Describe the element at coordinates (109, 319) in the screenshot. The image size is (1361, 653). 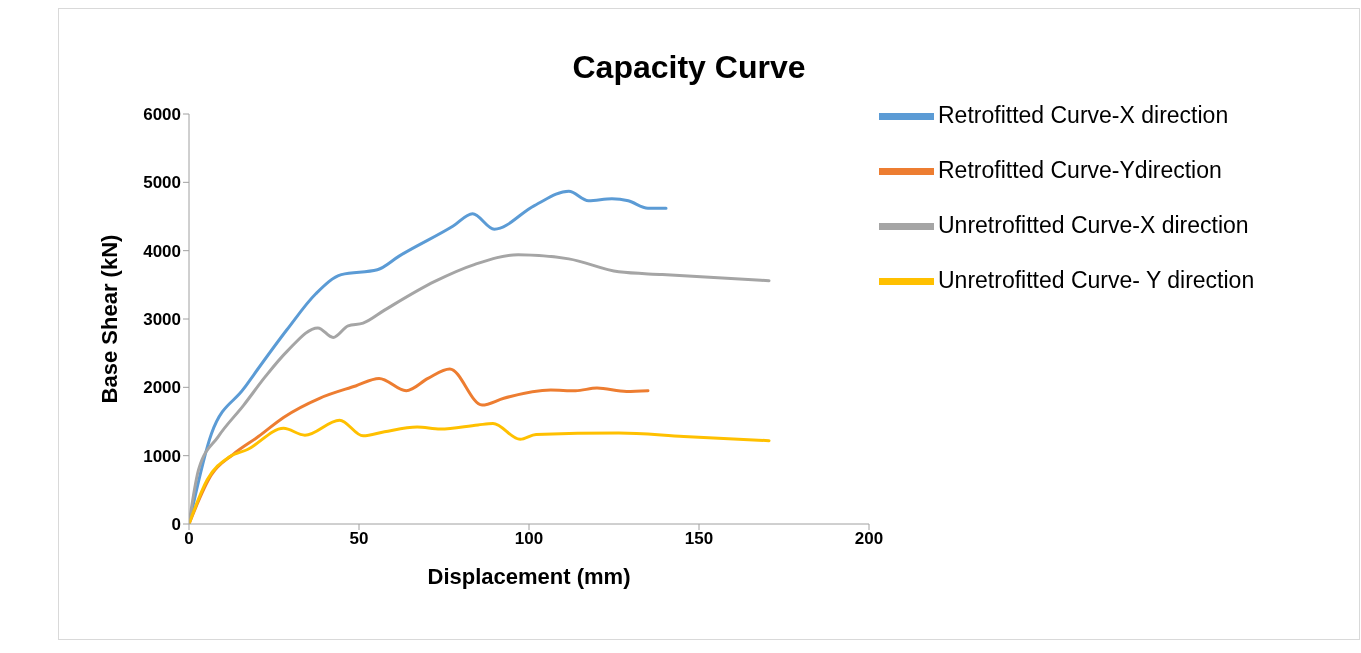
I see `y-axis-title: Base Shear (kN)` at that location.